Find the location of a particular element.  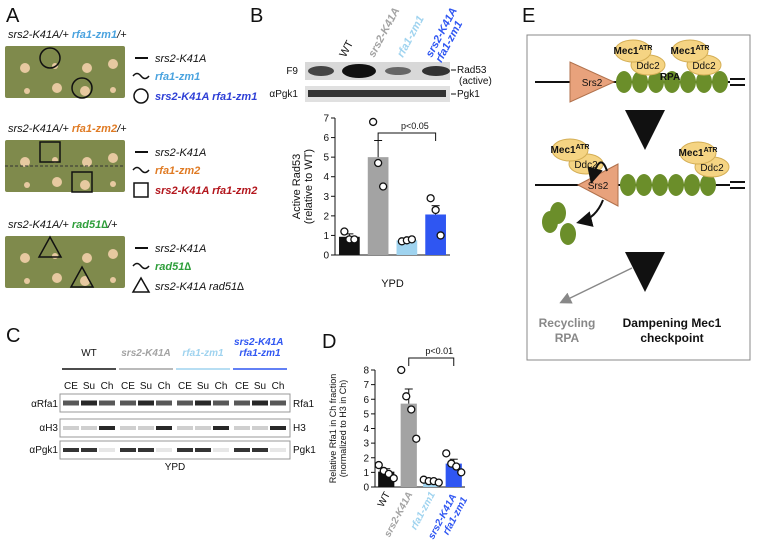

y-tick-label: 1 is located at coordinates (366, 473).